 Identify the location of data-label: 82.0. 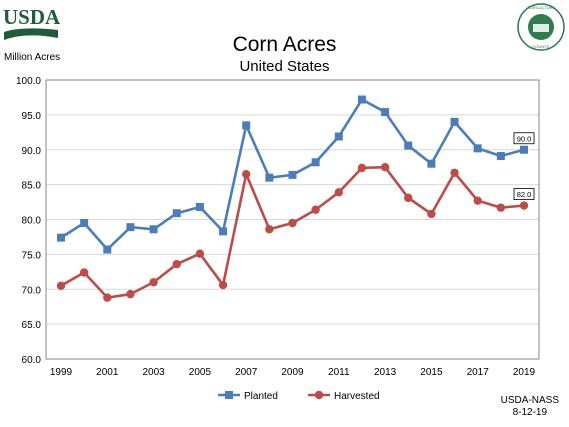
(524, 194).